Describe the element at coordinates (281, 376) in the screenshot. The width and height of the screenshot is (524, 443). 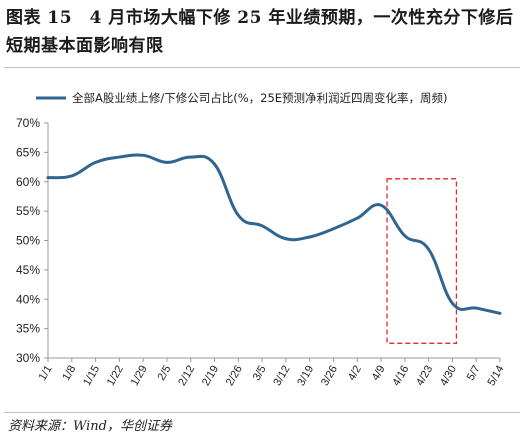
I see `x-tick-label: 3/12` at that location.